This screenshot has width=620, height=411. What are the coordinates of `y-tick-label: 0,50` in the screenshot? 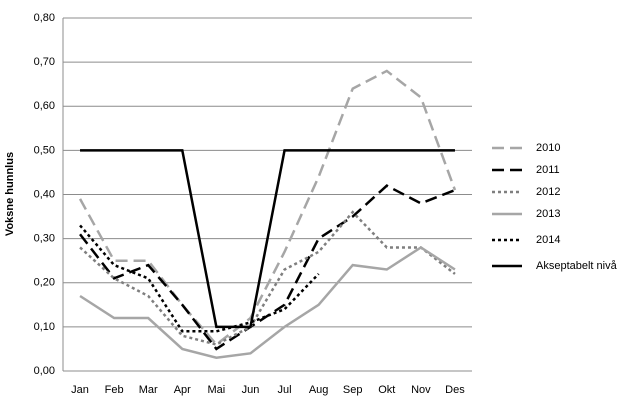 It's located at (44, 150).